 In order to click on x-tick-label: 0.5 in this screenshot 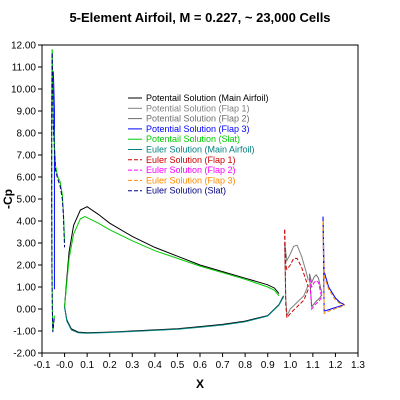, I will do `click(177, 365)`.